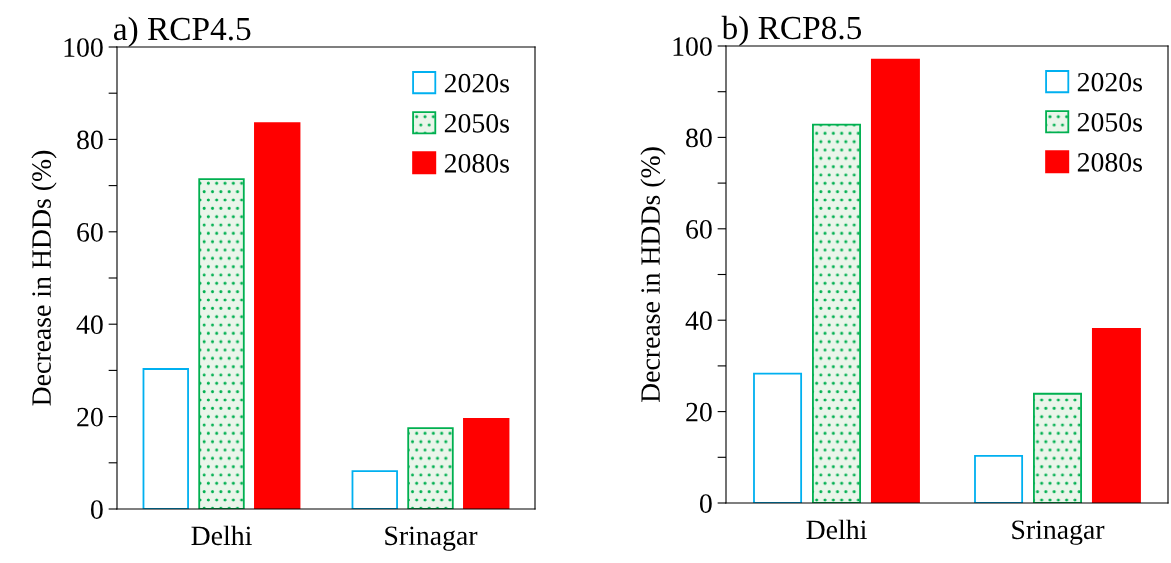 The width and height of the screenshot is (1171, 563). What do you see at coordinates (791, 30) in the screenshot?
I see `chart-title: b) RCP8.5` at bounding box center [791, 30].